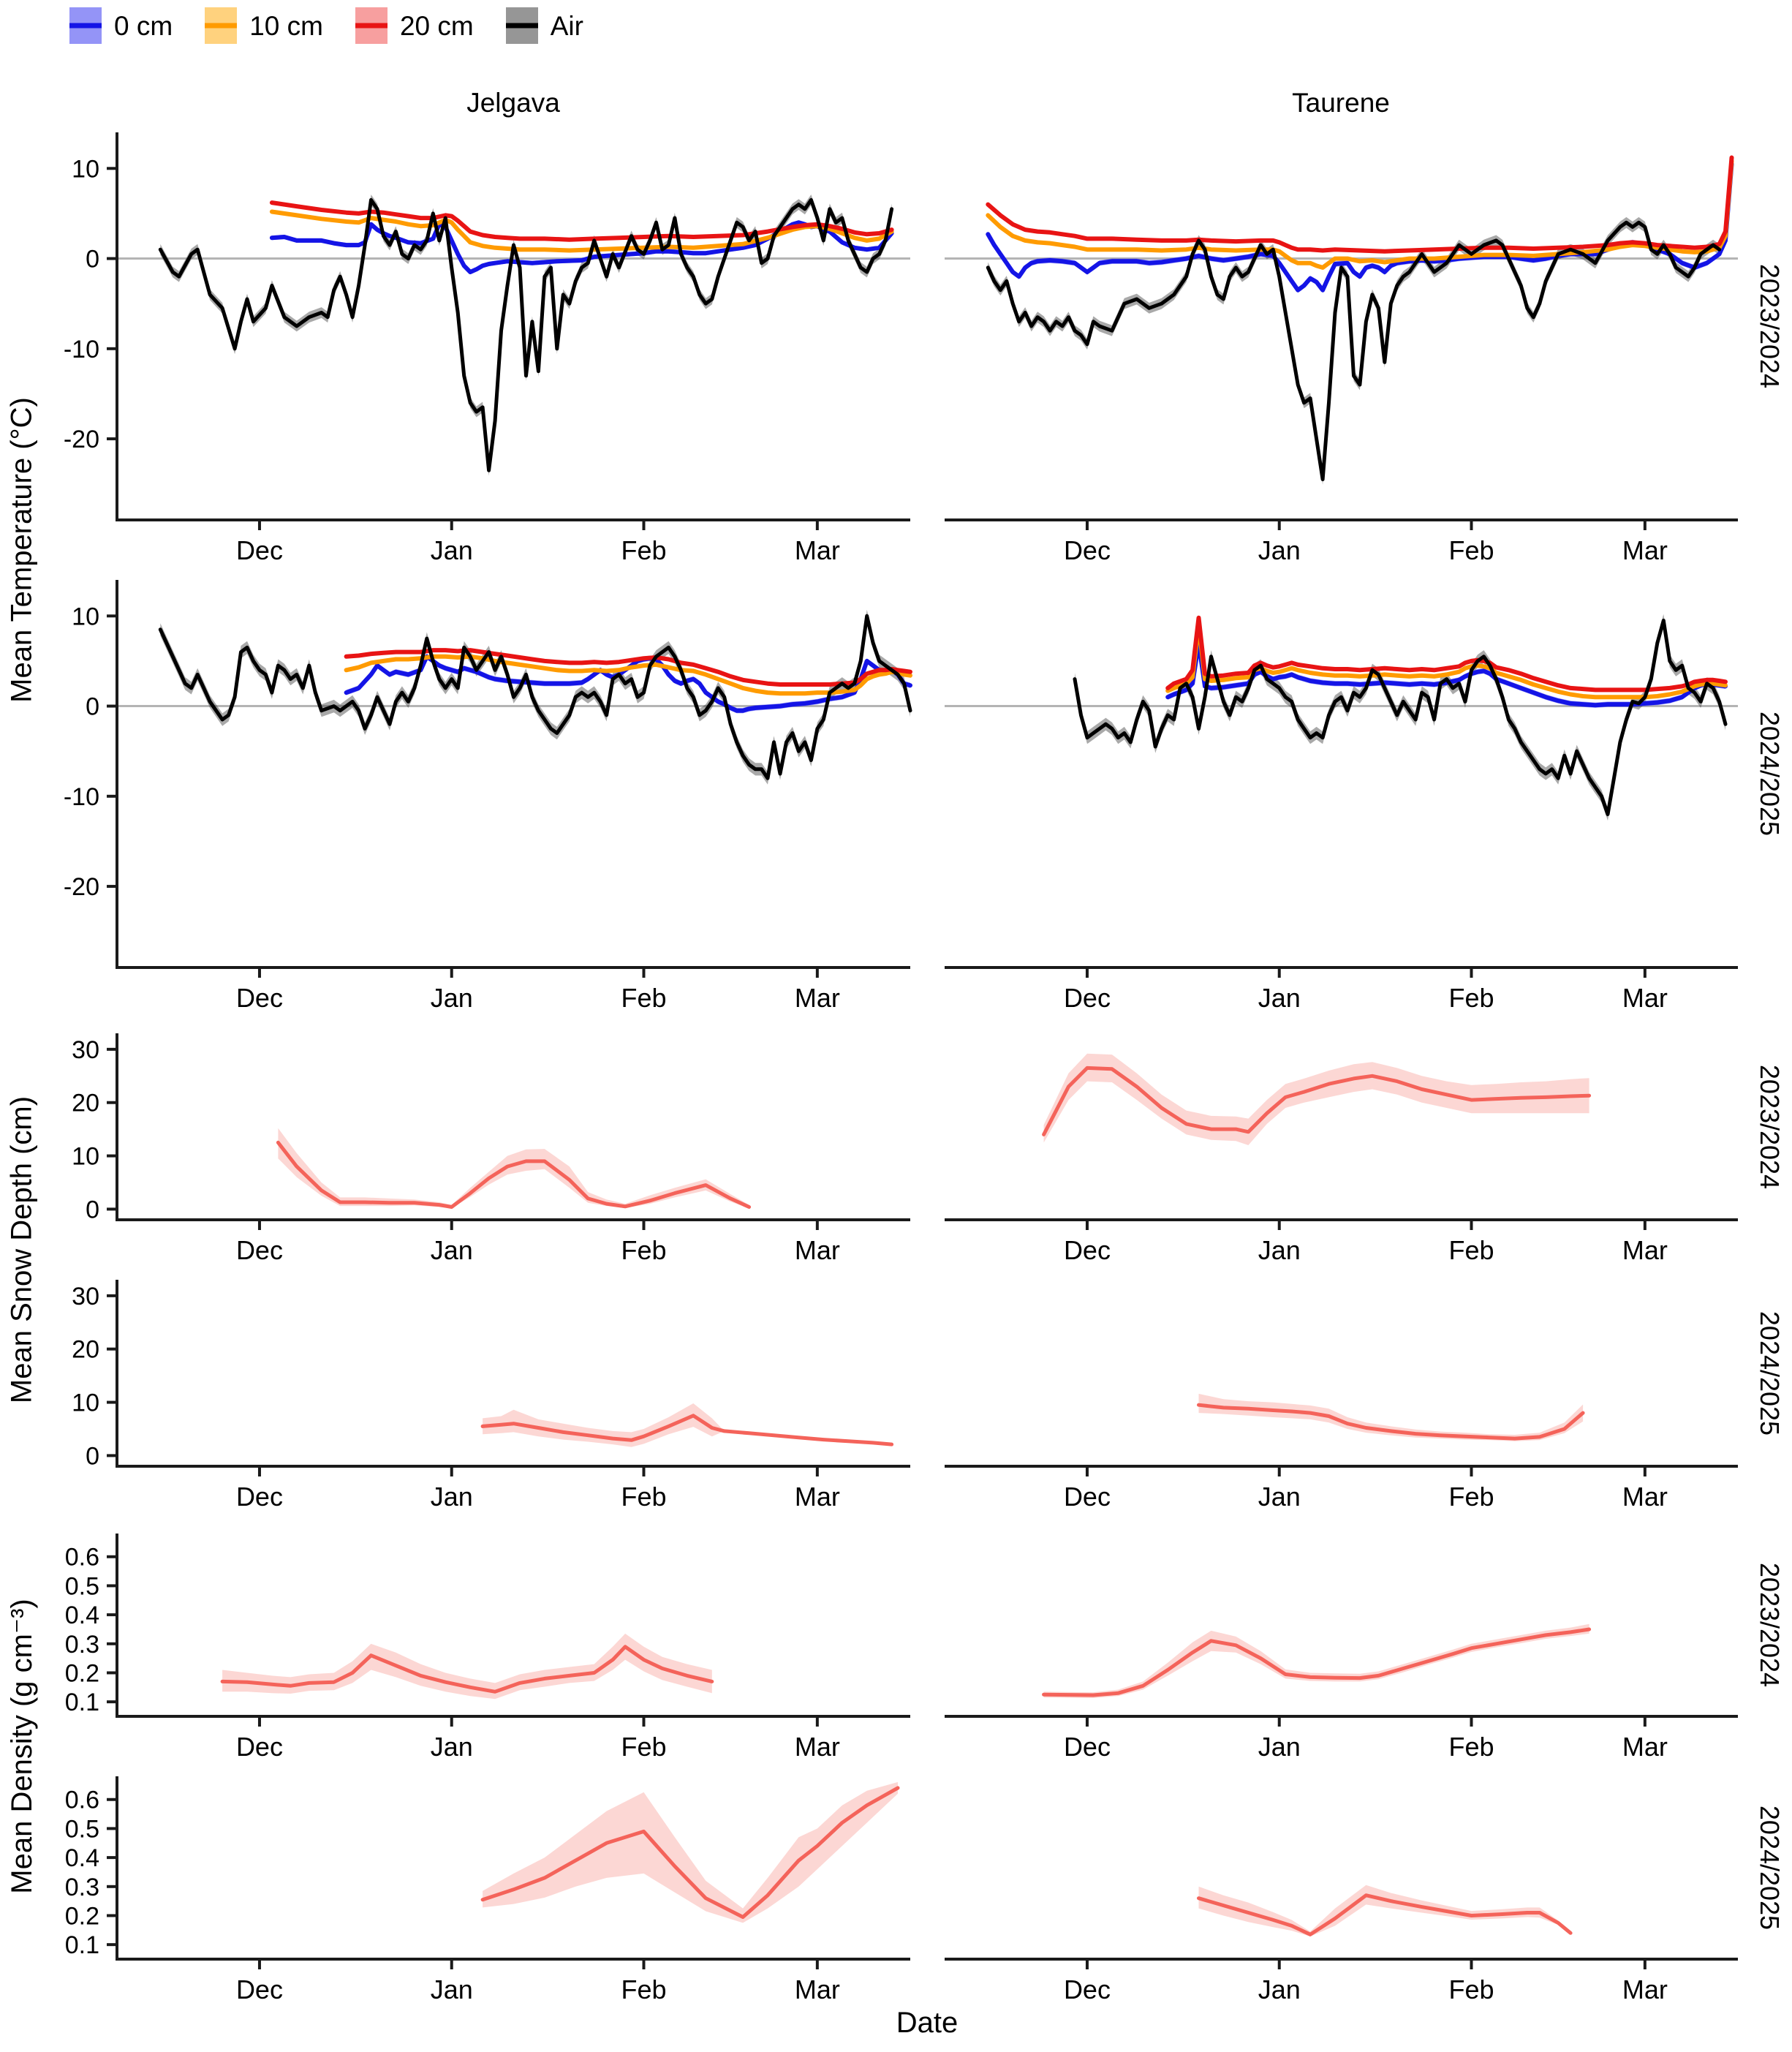 This screenshot has width=1792, height=2052. I want to click on legend-line-air-icon, so click(521, 26).